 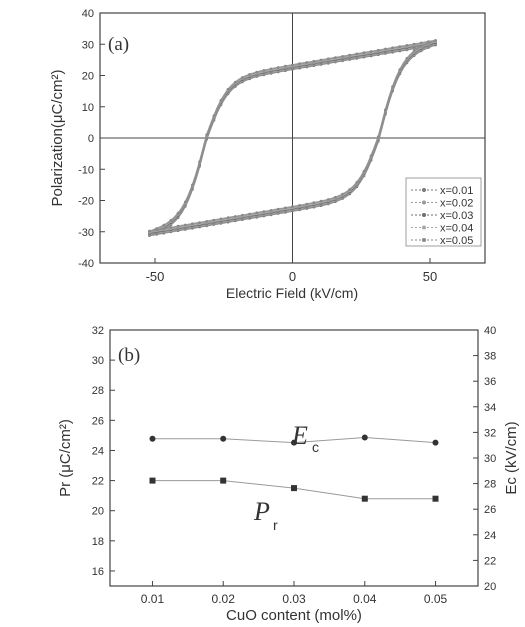 I want to click on y-tick-label-right: 24, so click(x=490, y=536).